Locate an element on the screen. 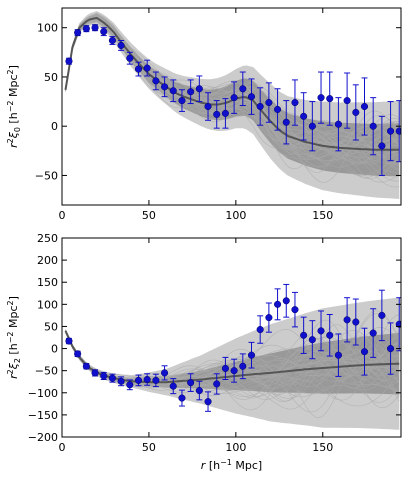  y-tick-label: −100 is located at coordinates (43, 393).